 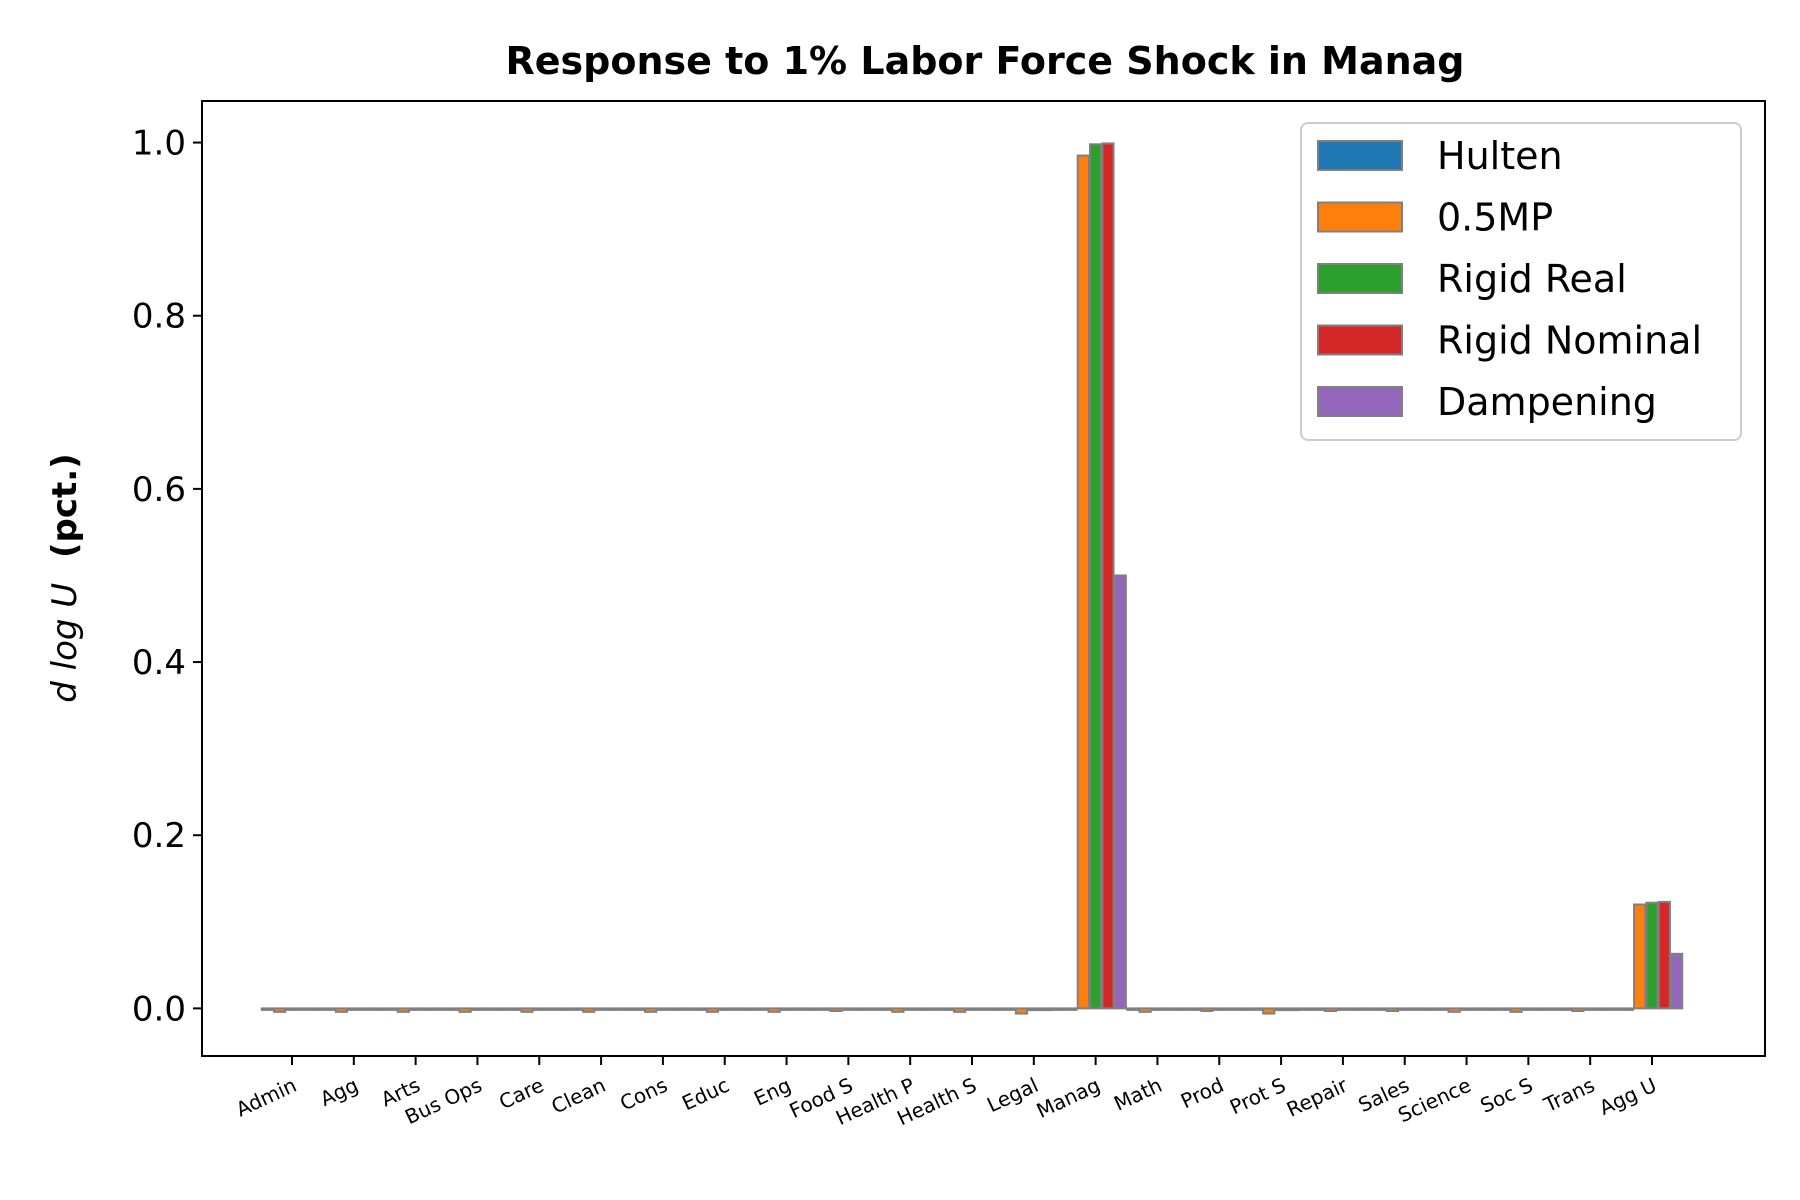 What do you see at coordinates (861, 1009) in the screenshot?
I see `bar-rigid-nominal-food-s` at bounding box center [861, 1009].